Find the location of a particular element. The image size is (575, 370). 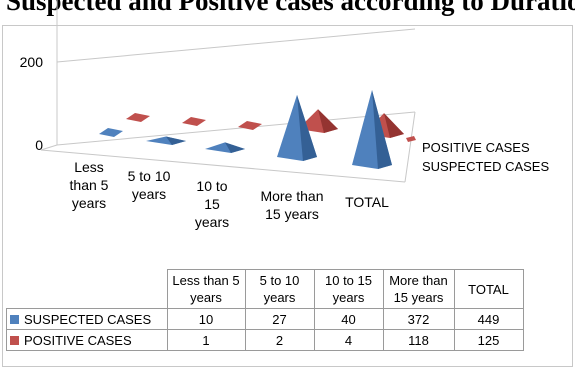

legend-suspected-label: SUSPECTED CASES is located at coordinates (486, 166).